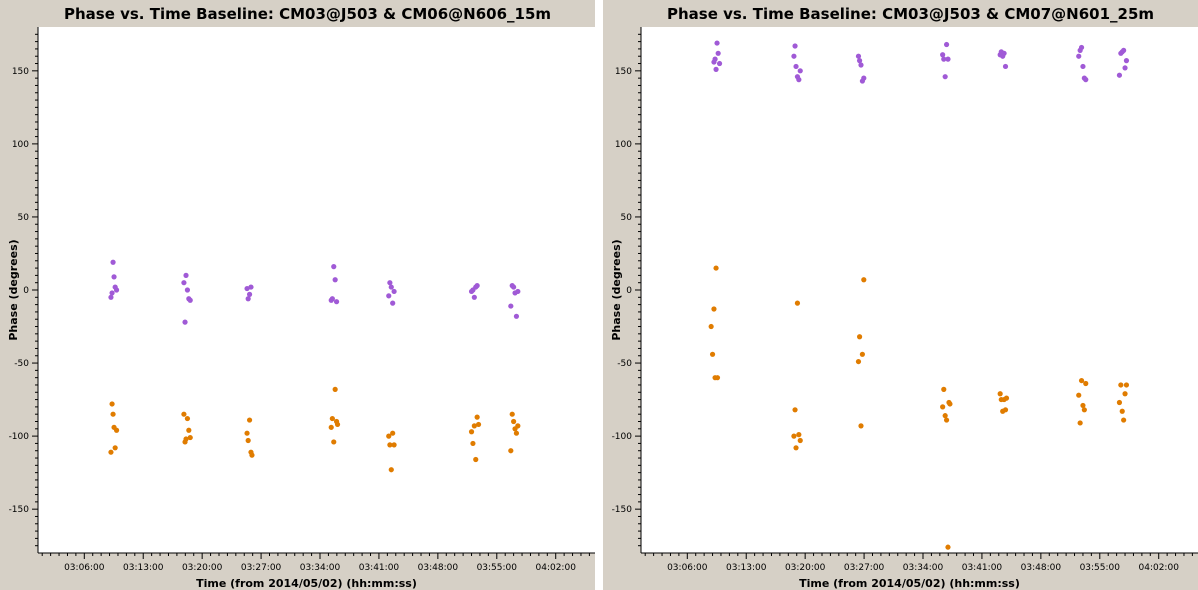 The width and height of the screenshot is (1198, 590). What do you see at coordinates (261, 568) in the screenshot?
I see `x-tick-label: 03:27:00` at bounding box center [261, 568].